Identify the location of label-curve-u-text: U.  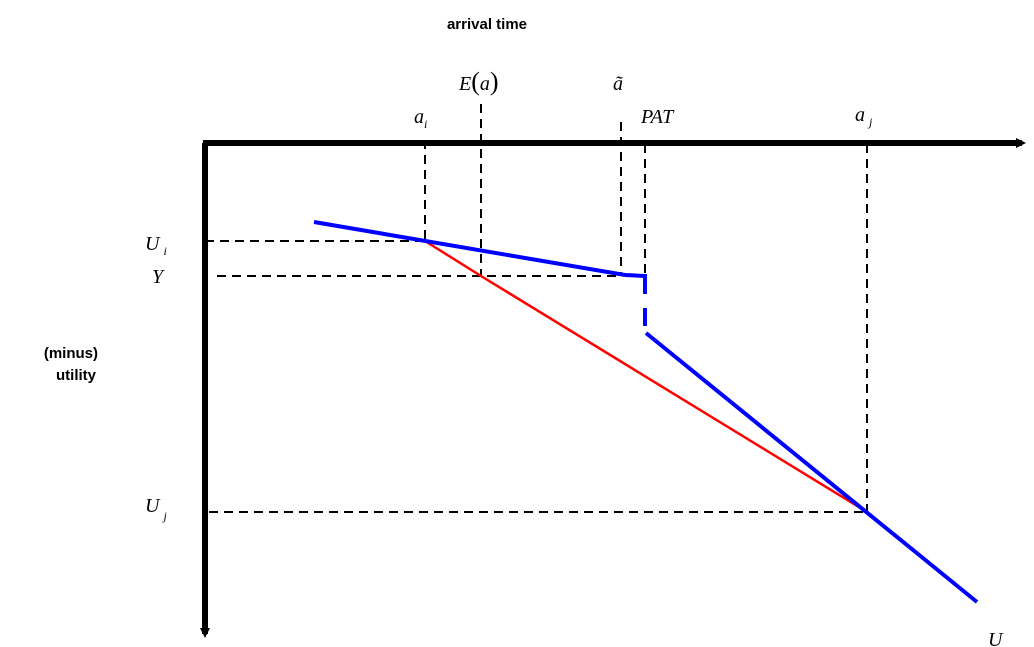
(996, 638).